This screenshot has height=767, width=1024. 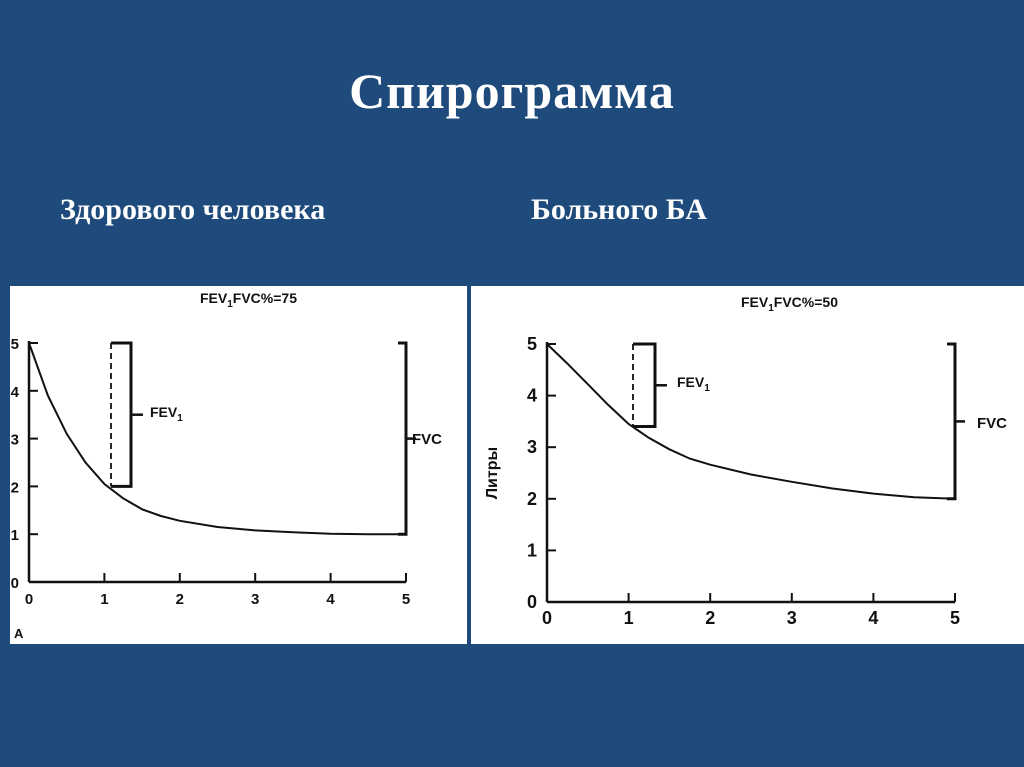 I want to click on chart-title: FEV1FVC%=75, so click(x=248, y=300).